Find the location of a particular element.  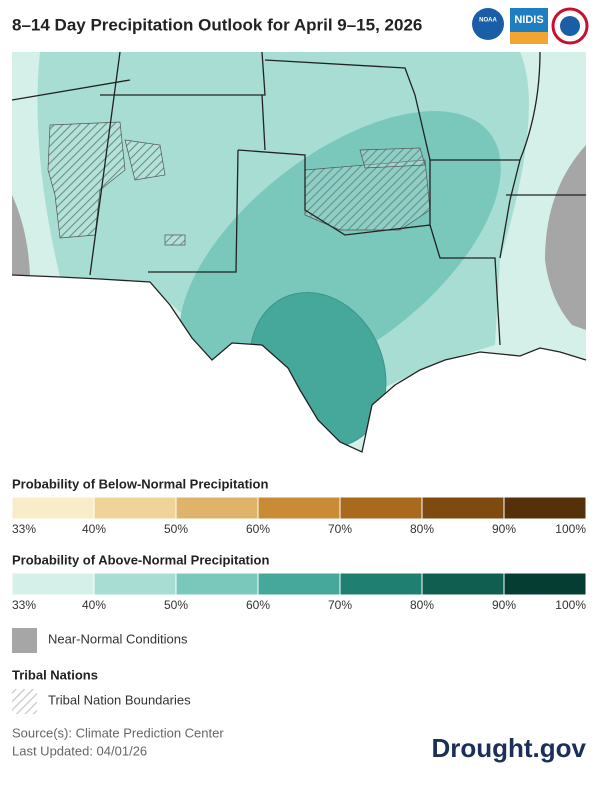

updated: Last Updated: 04/01/26 is located at coordinates (79, 750).